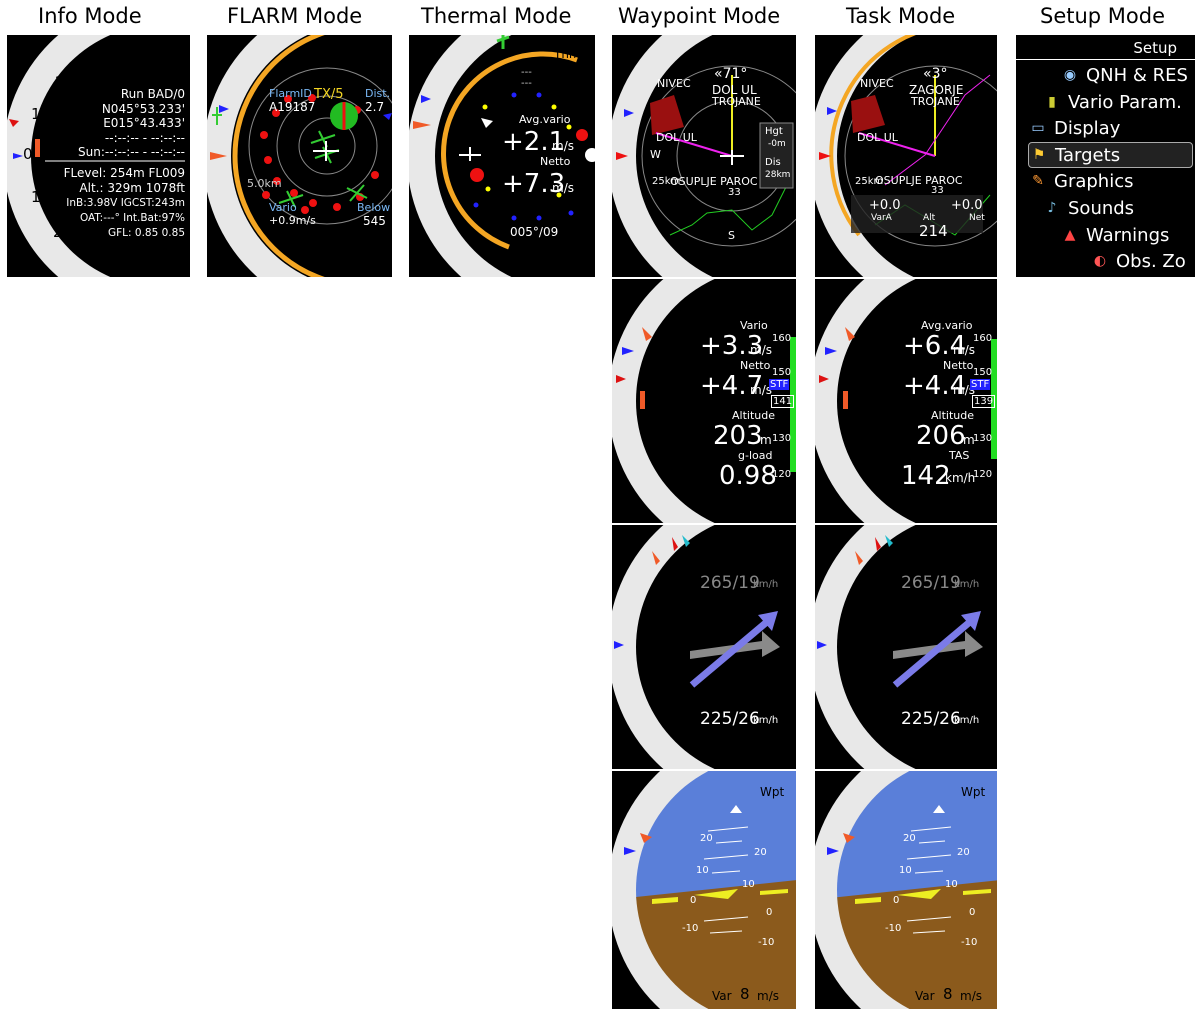 The image size is (1195, 1009). What do you see at coordinates (766, 720) in the screenshot?
I see `wpt3-wind-unit-2: km/h` at bounding box center [766, 720].